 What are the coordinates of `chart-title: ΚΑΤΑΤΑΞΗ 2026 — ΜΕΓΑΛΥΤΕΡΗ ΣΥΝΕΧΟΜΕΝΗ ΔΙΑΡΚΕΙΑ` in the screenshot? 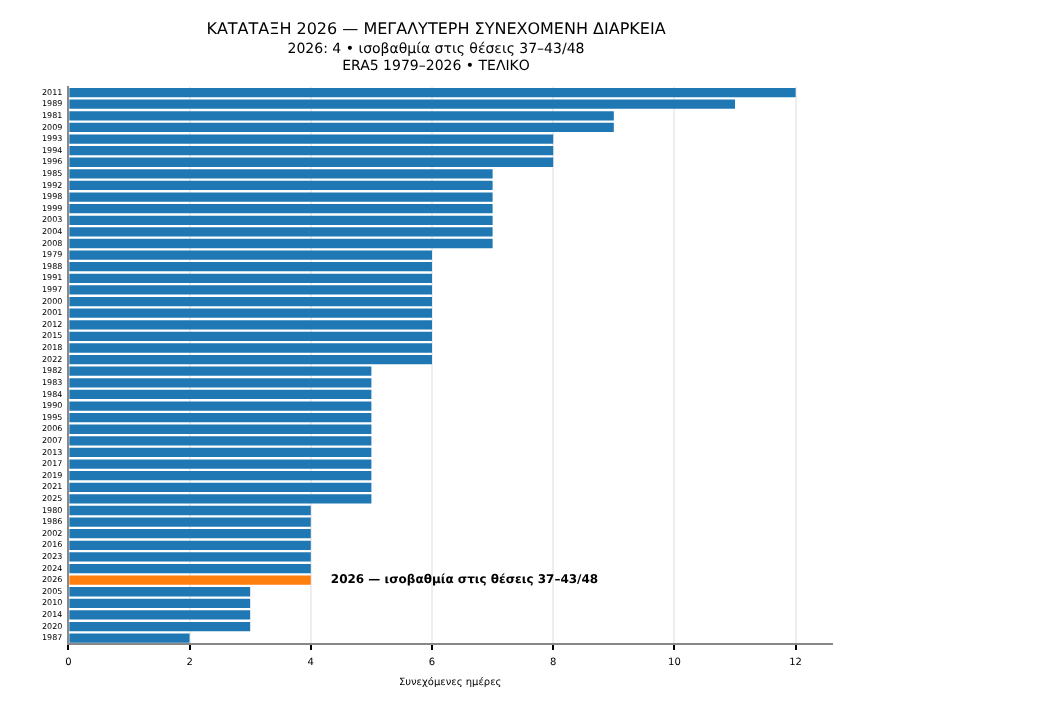 It's located at (436, 28).